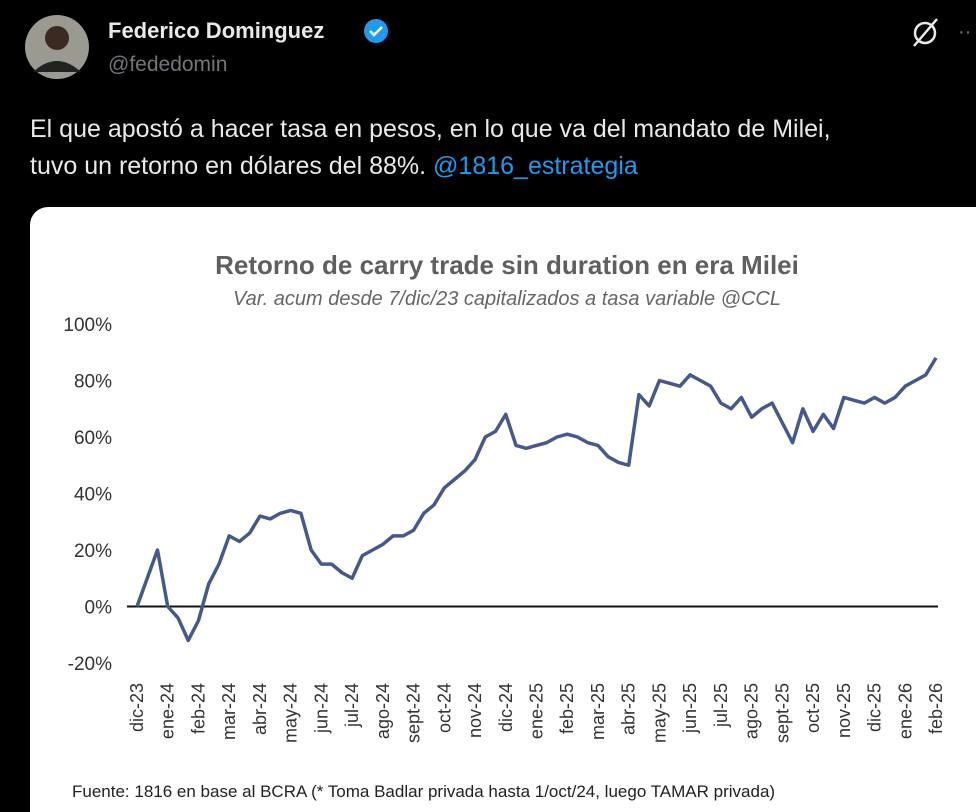  Describe the element at coordinates (444, 708) in the screenshot. I see `x-tick-label: oct-24` at that location.